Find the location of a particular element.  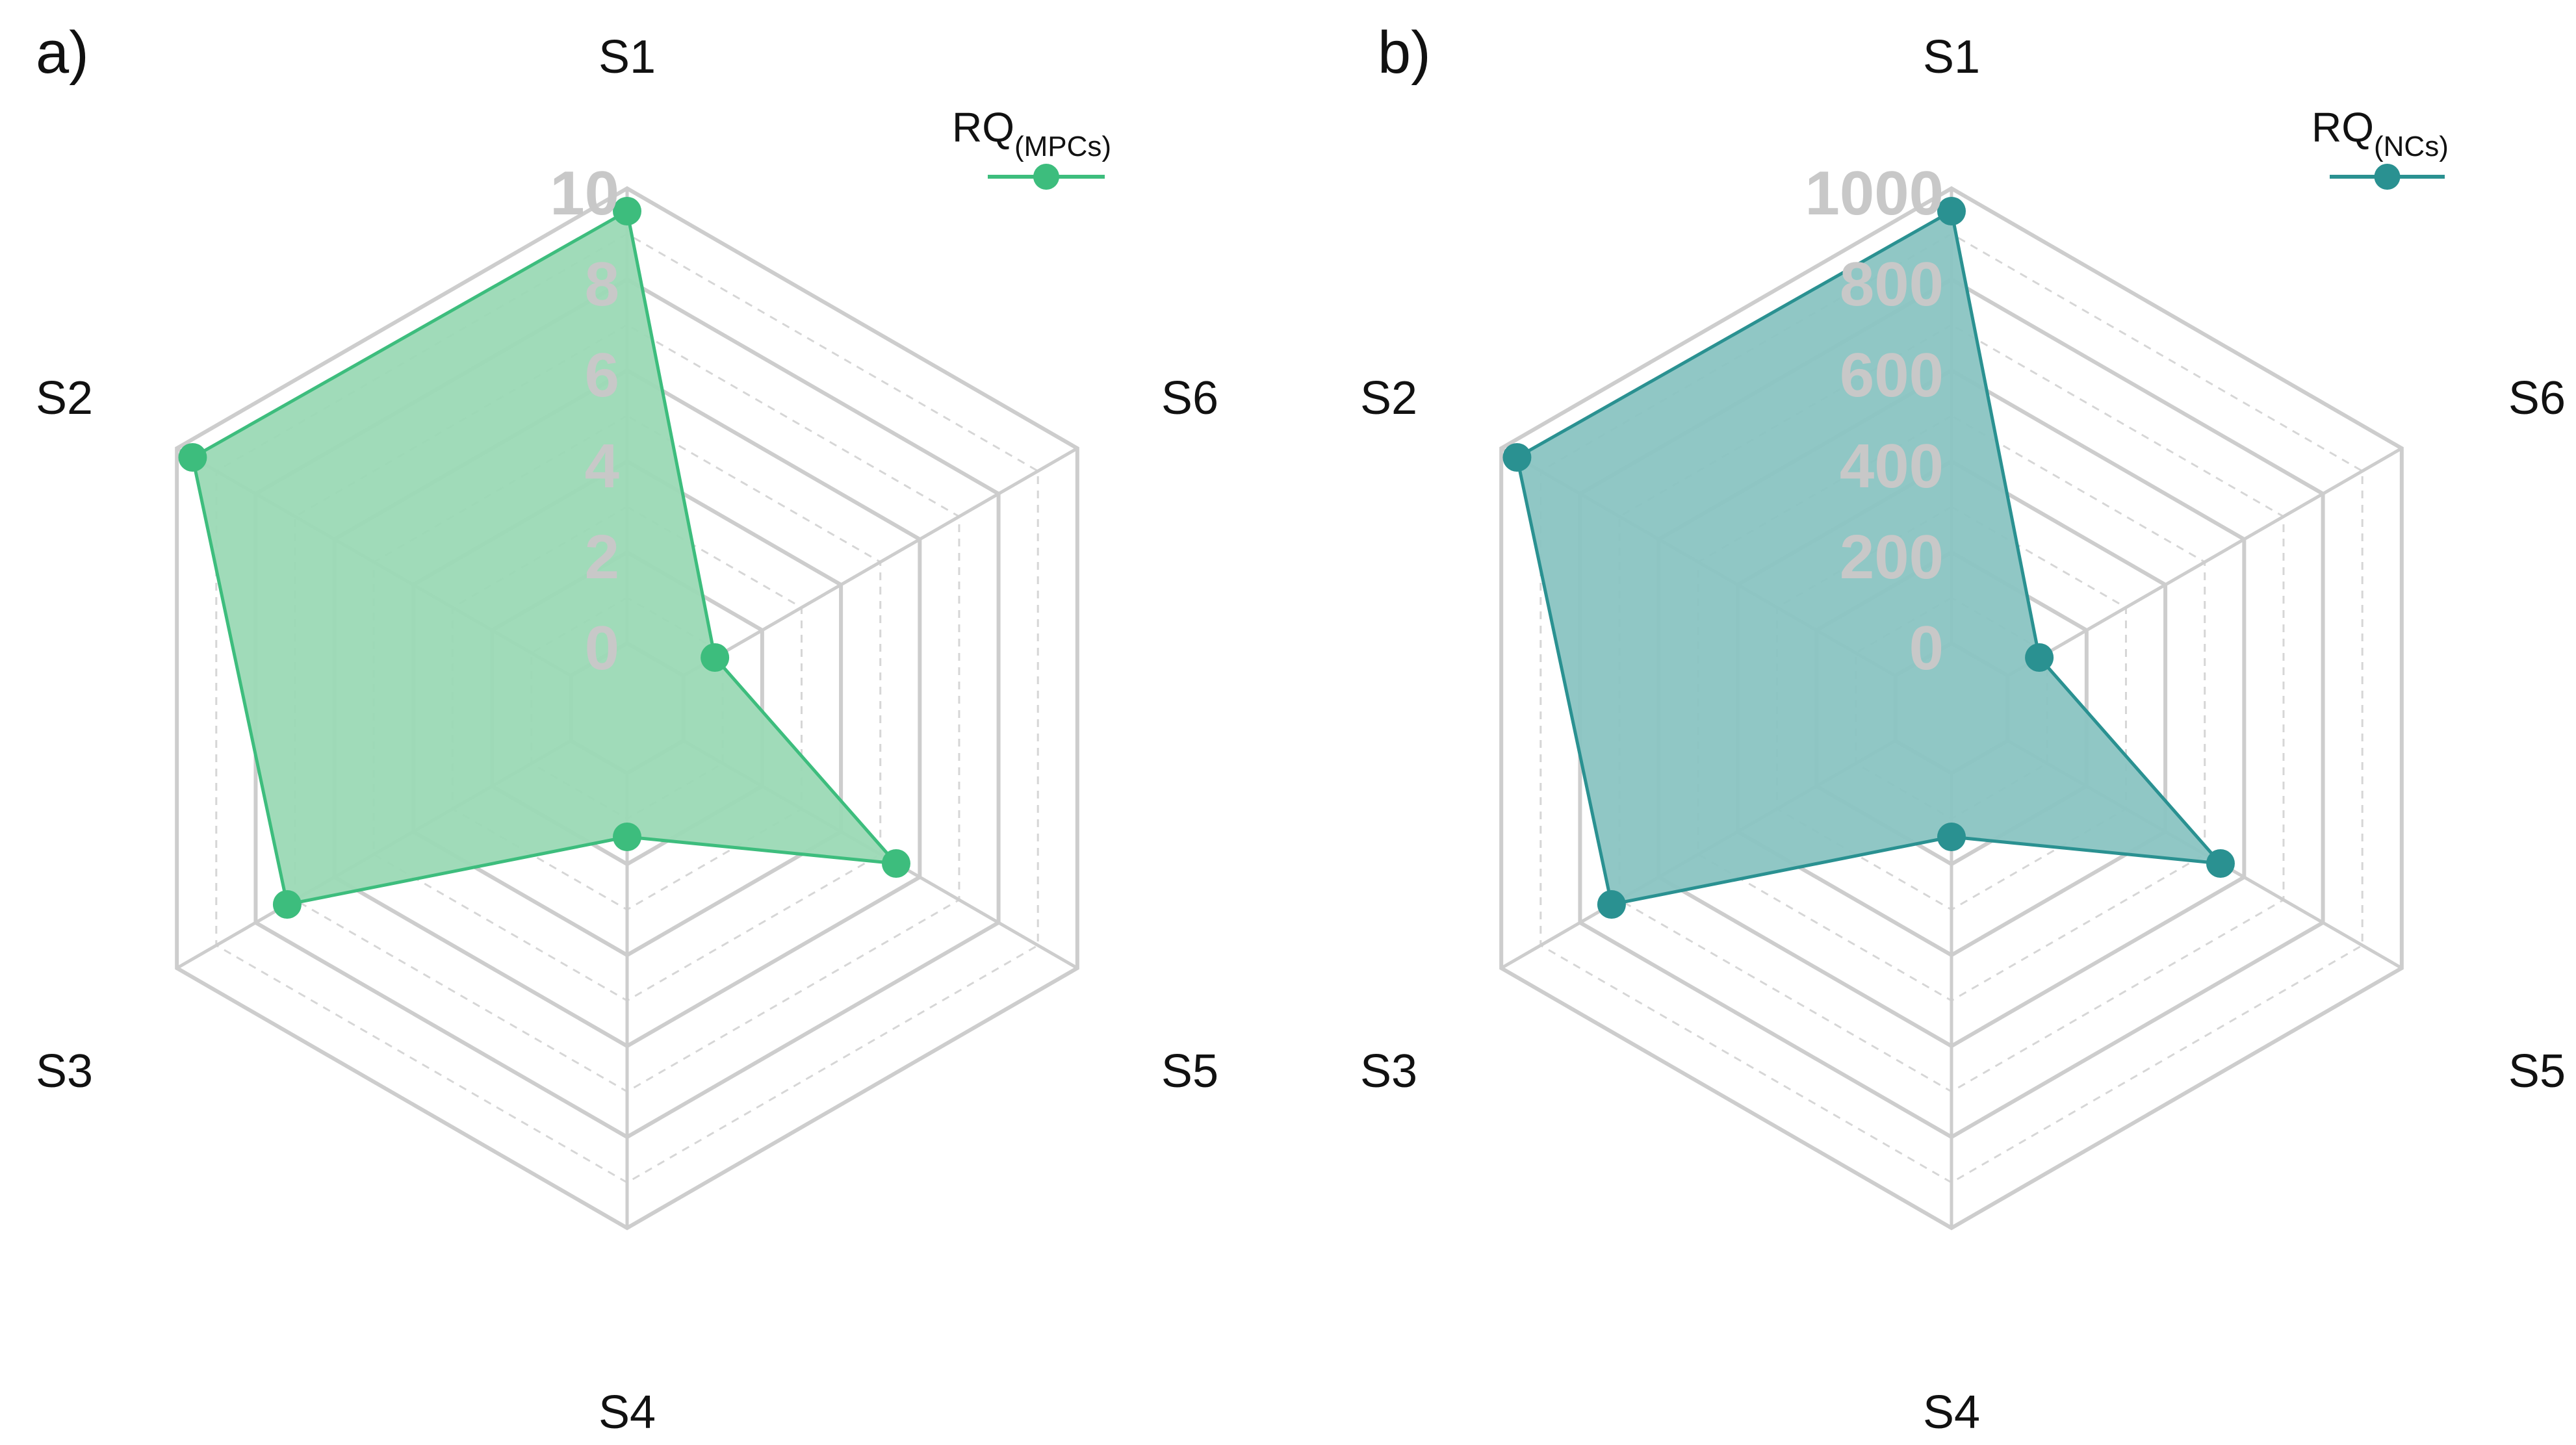

tick-label: 1000 is located at coordinates (1875, 193).